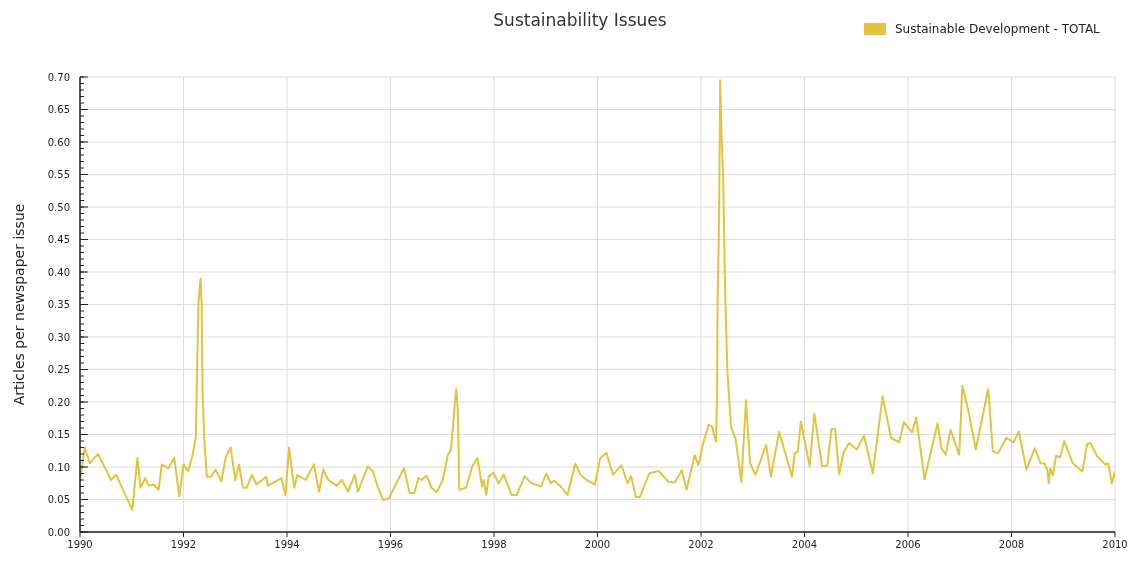 This screenshot has width=1145, height=575. Describe the element at coordinates (58, 207) in the screenshot. I see `y-tick-label: 0.50` at that location.